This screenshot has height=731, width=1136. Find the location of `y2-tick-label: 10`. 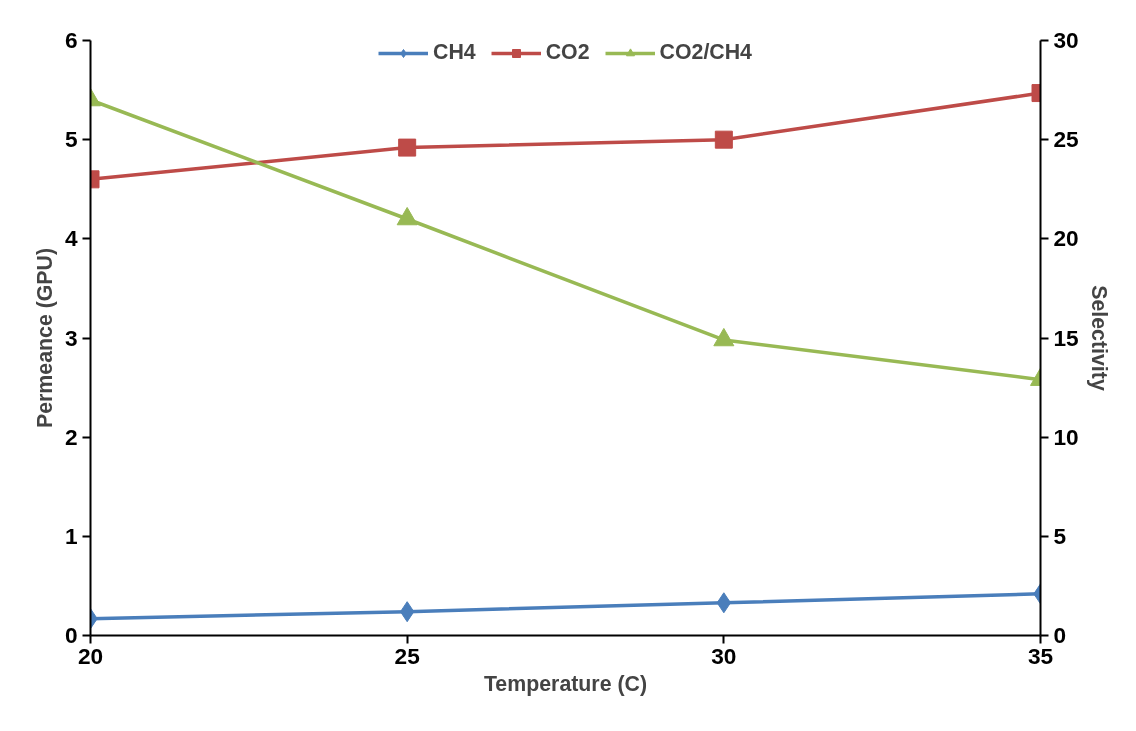

y2-tick-label: 10 is located at coordinates (1066, 436).